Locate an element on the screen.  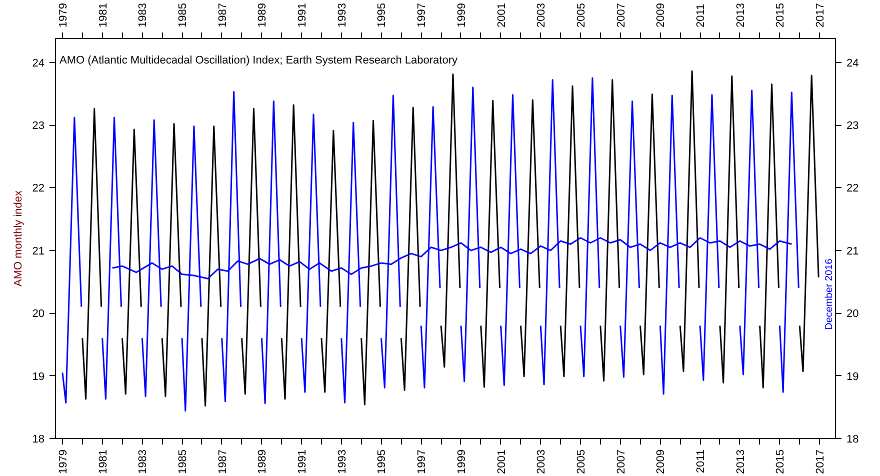
x2-tick-label: 2003 is located at coordinates (542, 15).